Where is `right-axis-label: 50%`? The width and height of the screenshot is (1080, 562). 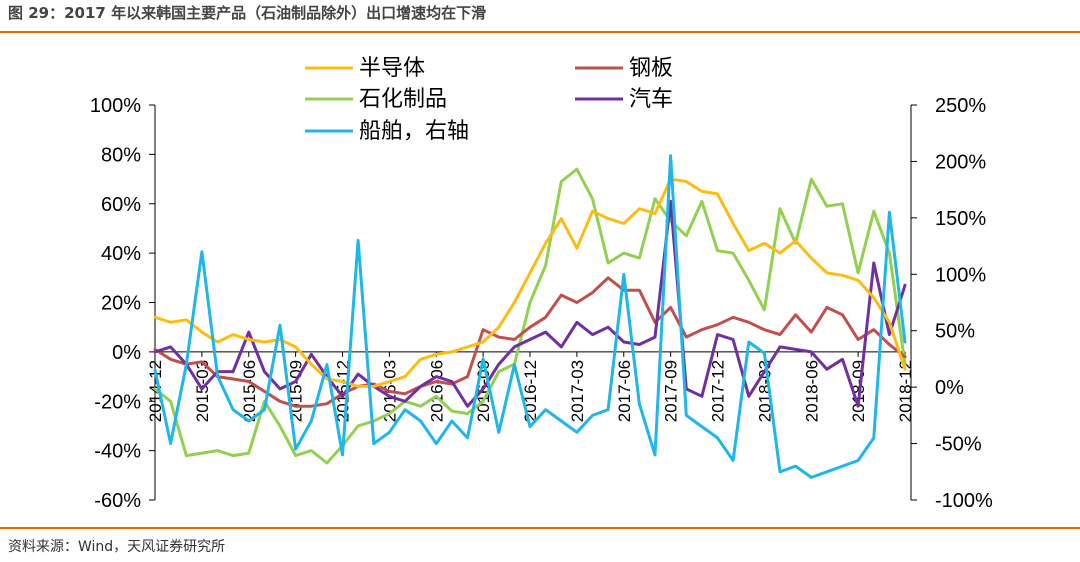
right-axis-label: 50% is located at coordinates (955, 332).